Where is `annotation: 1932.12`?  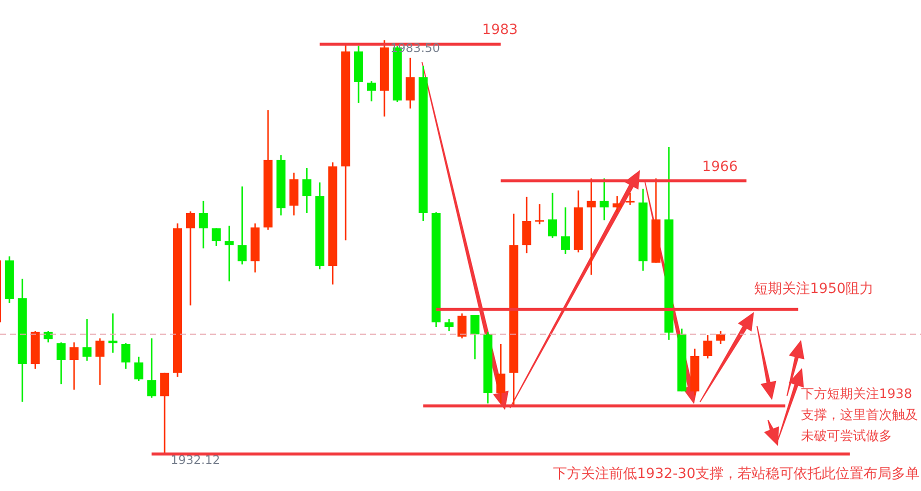
annotation: 1932.12 is located at coordinates (195, 460).